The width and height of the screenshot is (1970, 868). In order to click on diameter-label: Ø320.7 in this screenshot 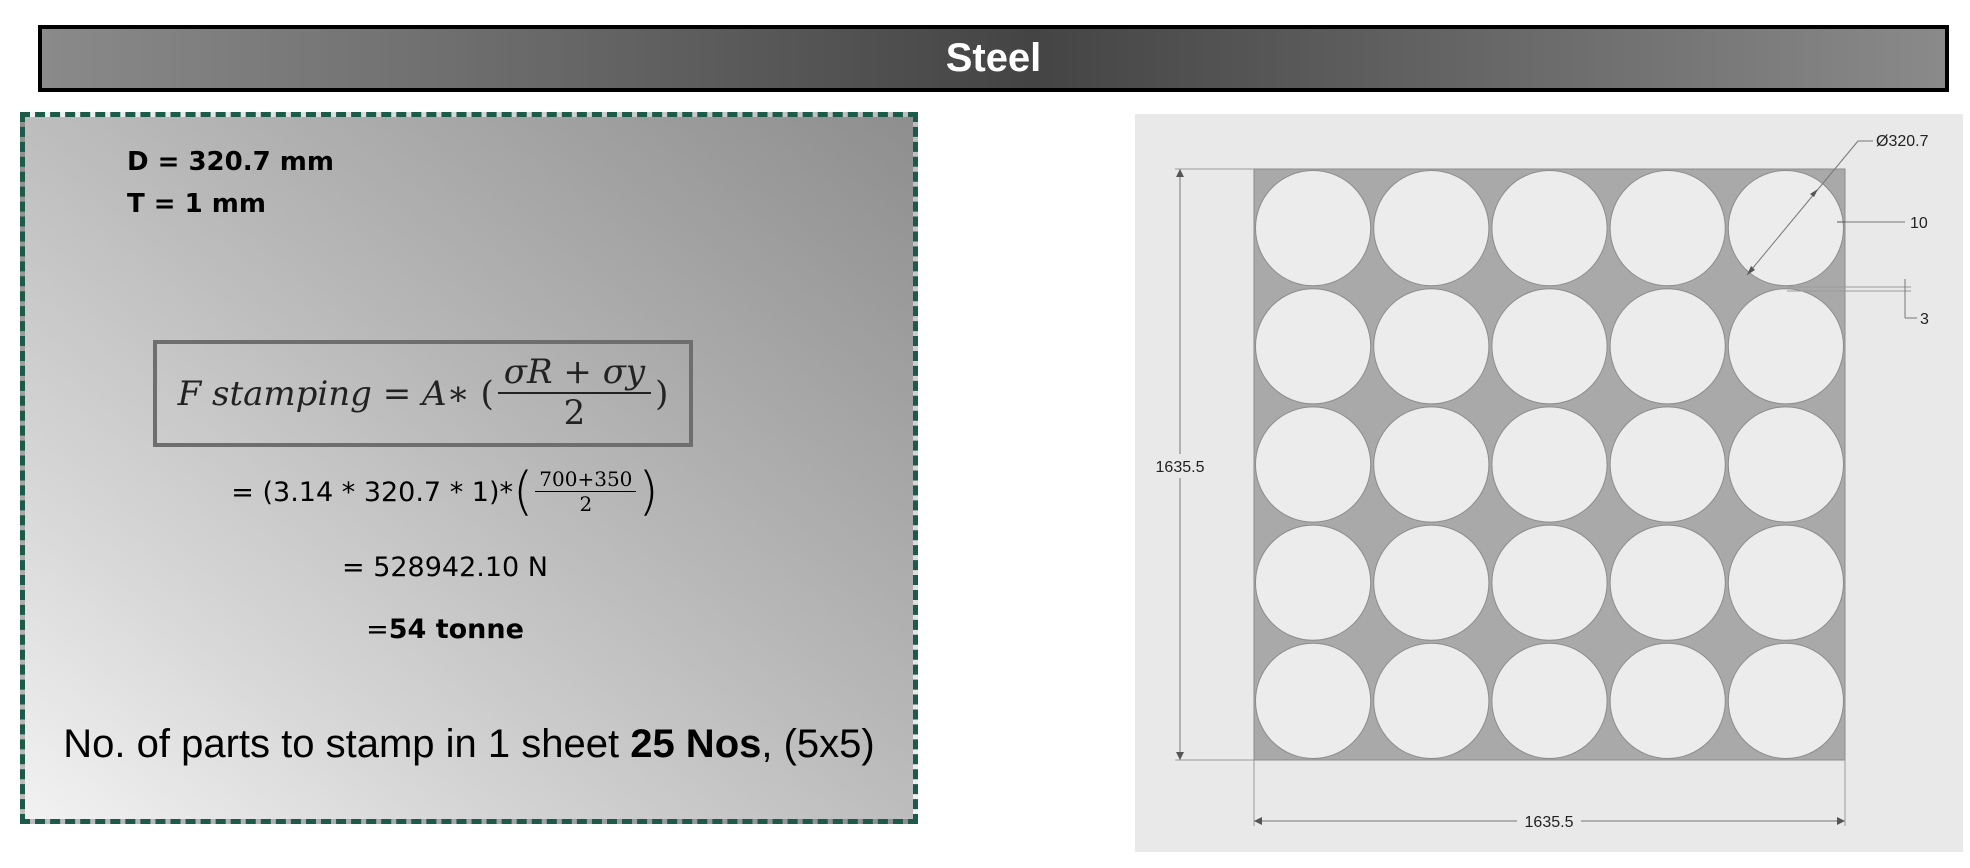, I will do `click(1902, 141)`.